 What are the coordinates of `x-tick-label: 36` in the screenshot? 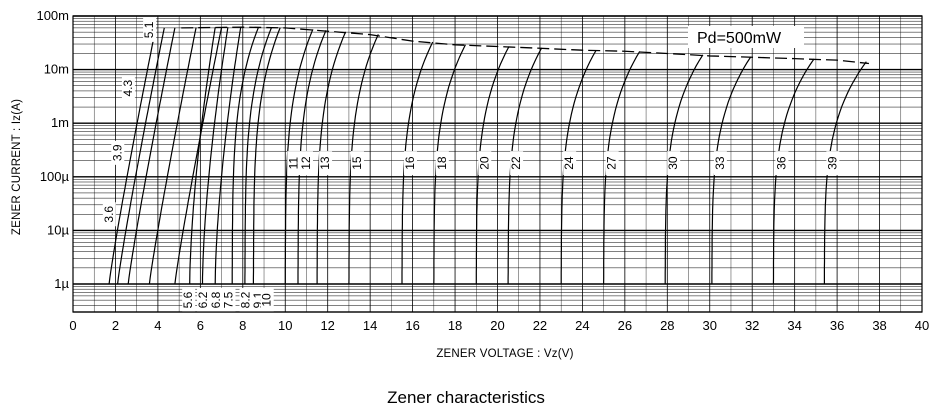 It's located at (837, 325).